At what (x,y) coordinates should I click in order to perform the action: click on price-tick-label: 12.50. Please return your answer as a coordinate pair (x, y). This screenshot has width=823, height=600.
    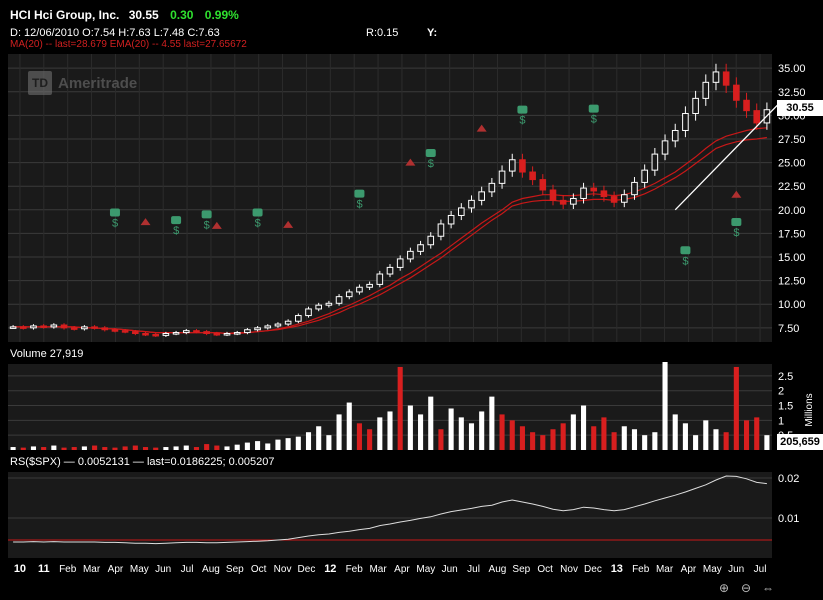
    Looking at the image, I should click on (792, 282).